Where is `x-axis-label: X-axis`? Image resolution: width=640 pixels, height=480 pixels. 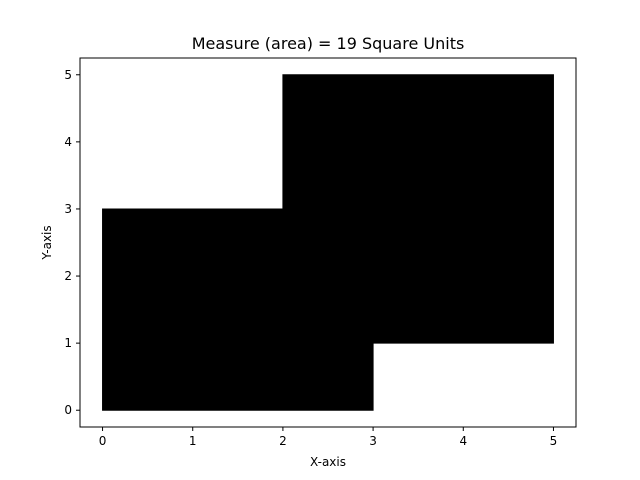
x-axis-label: X-axis is located at coordinates (328, 462).